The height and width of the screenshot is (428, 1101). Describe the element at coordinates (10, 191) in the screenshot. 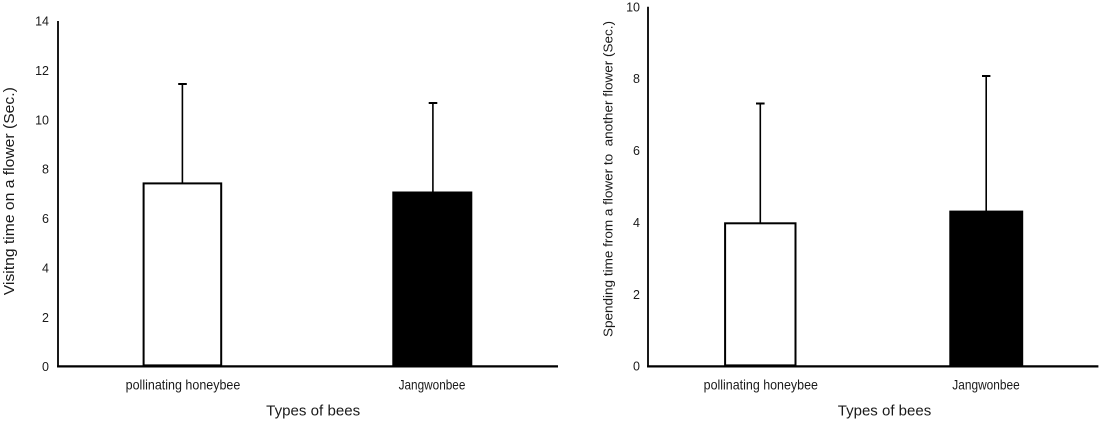

I see `svg-text:Visitng time on a flower (Sec.: Visitng time on a flower (Sec.)` at that location.